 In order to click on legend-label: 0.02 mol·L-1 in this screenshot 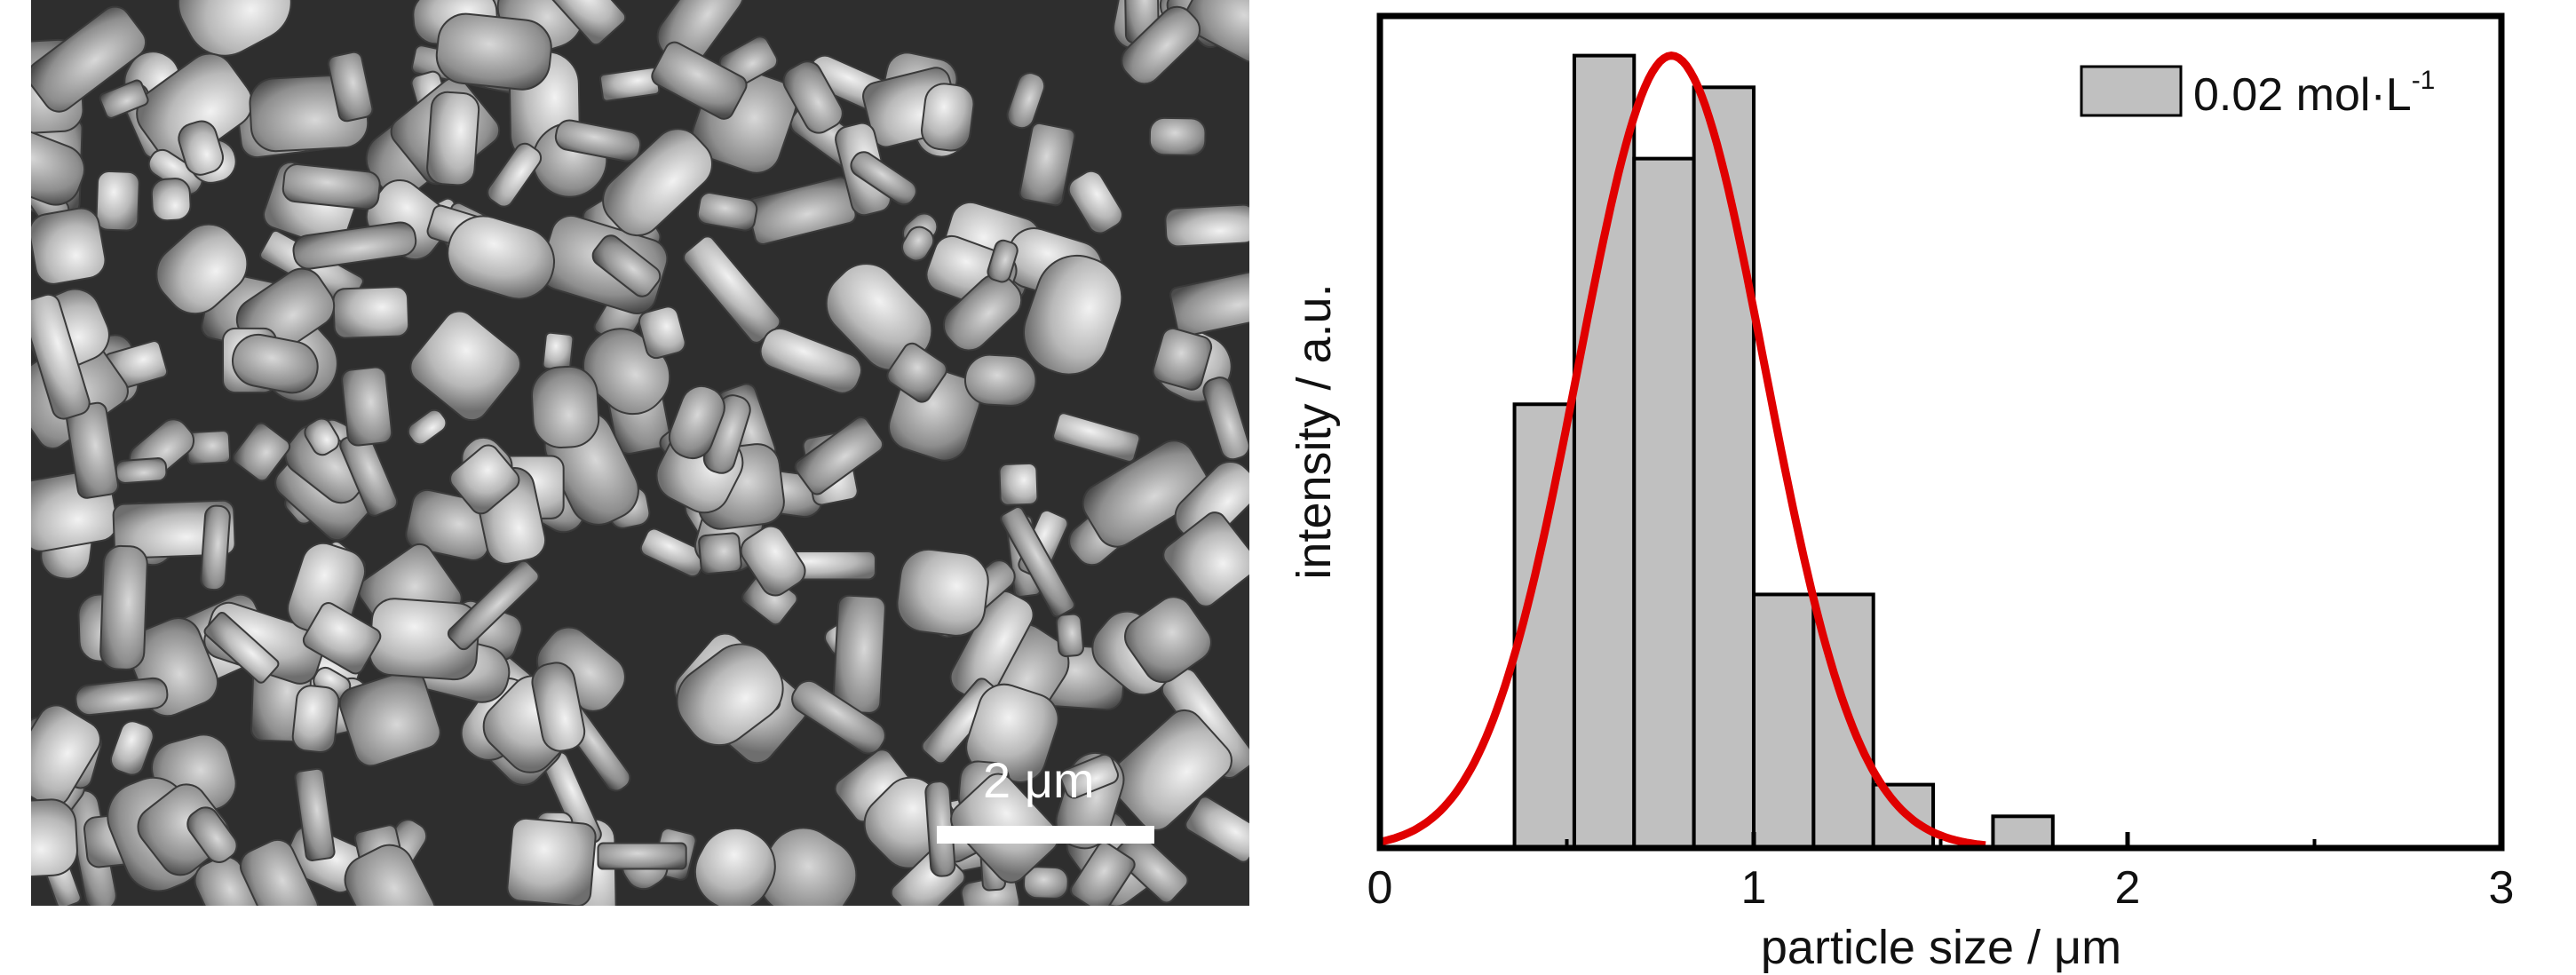, I will do `click(2314, 93)`.